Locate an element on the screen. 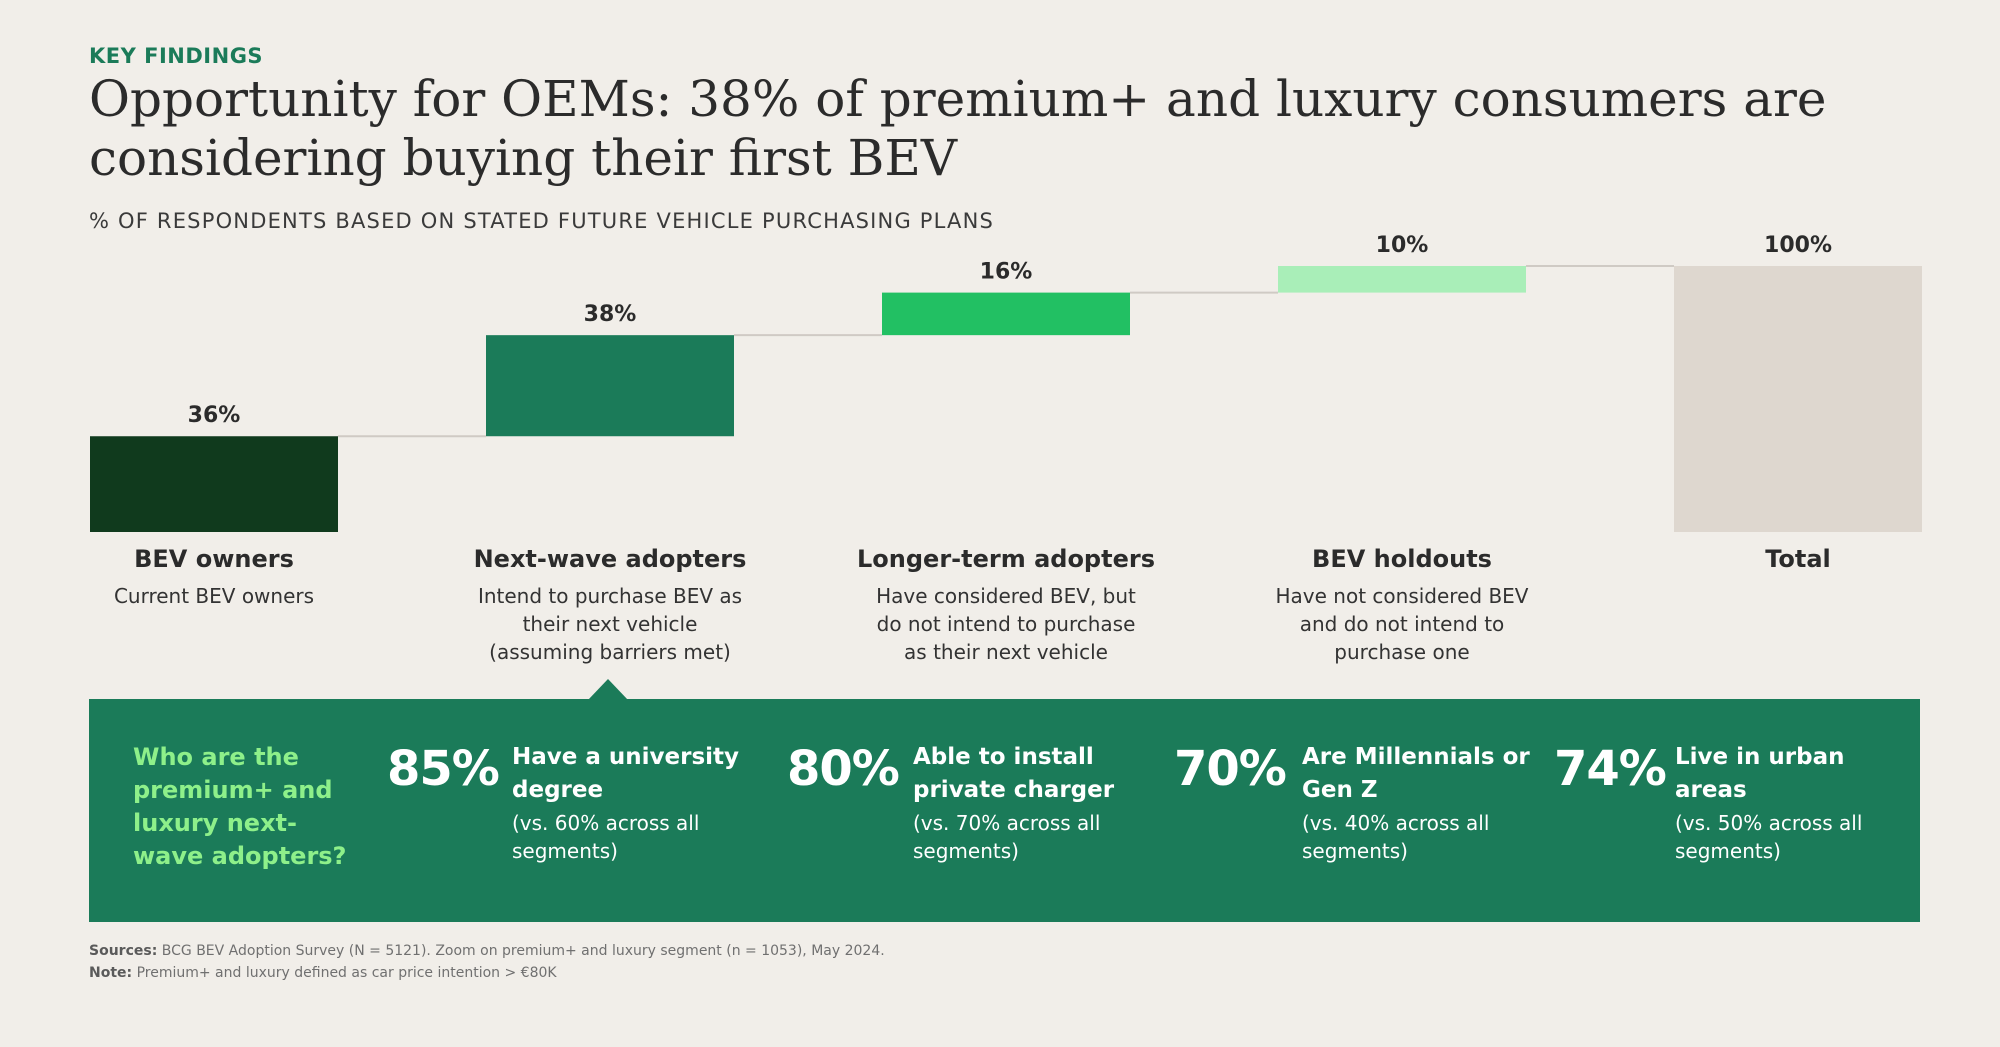  stat-comparison: (vs. 50% across all segments) is located at coordinates (1769, 837).